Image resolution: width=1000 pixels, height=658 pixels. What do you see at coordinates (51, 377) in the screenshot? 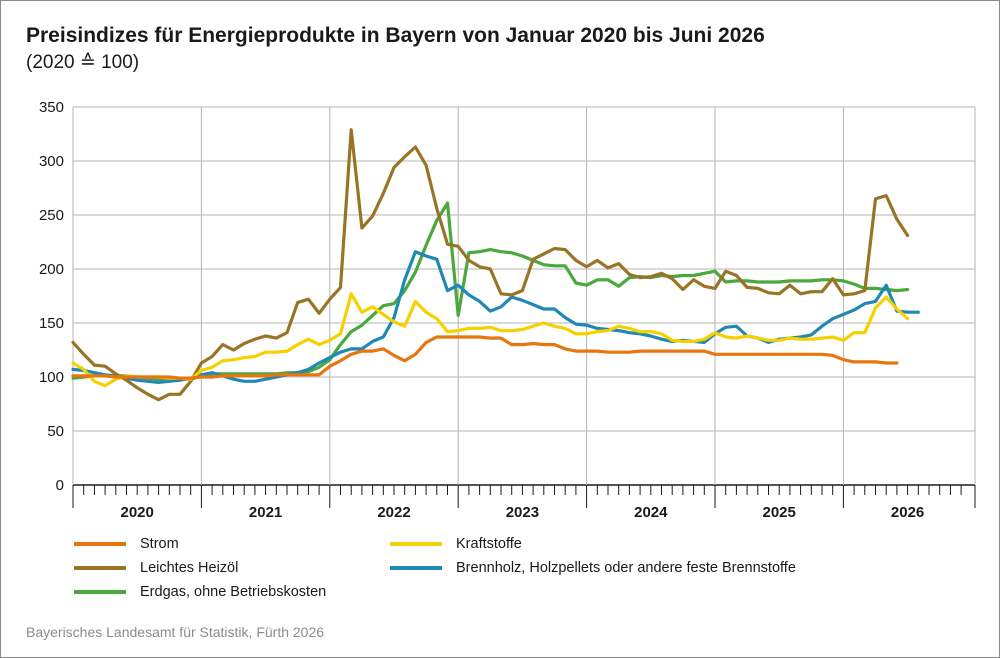
I see `y-tick-label: 100` at bounding box center [51, 377].